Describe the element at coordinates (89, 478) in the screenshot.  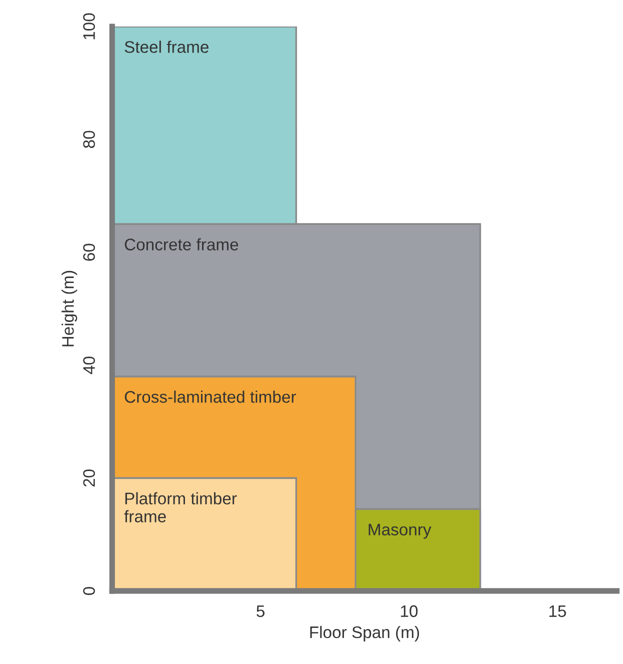
I see `y-tick-label: 20` at that location.